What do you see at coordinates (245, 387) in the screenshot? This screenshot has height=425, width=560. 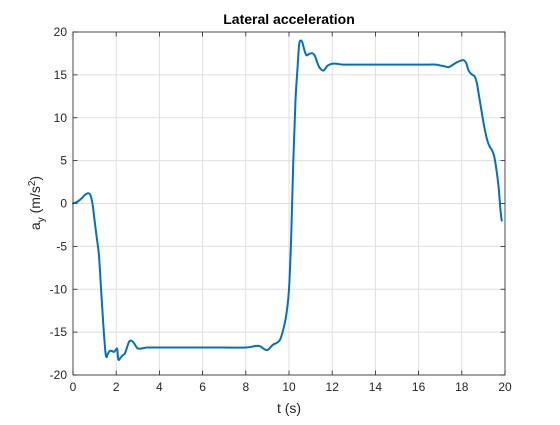 I see `x-tick-label: 8` at bounding box center [245, 387].